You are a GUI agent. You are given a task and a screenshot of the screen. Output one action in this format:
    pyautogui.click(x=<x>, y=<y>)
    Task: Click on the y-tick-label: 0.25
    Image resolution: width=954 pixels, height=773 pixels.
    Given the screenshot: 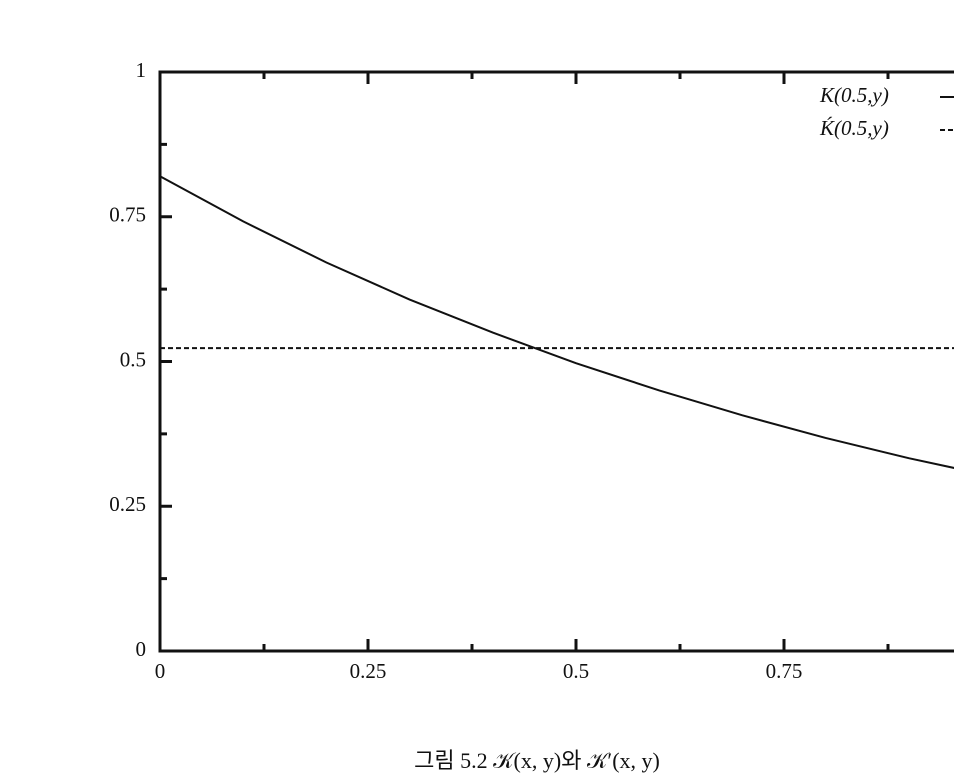 What is the action you would take?
    pyautogui.click(x=127, y=504)
    